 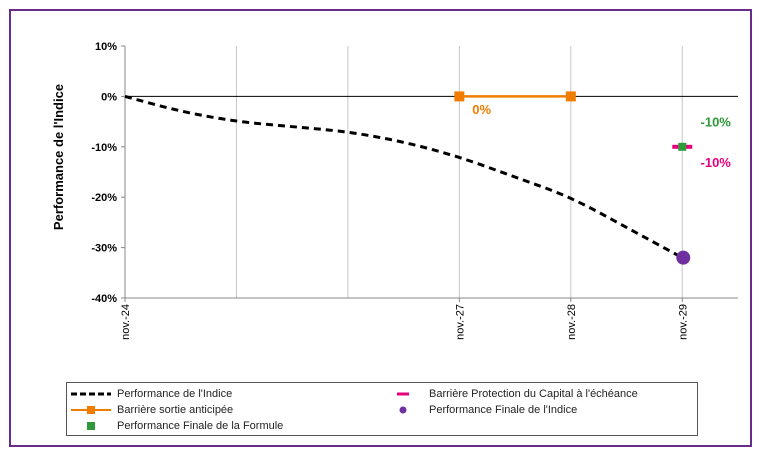 What do you see at coordinates (200, 426) in the screenshot?
I see `legend-label: Performance Finale de la Formule` at bounding box center [200, 426].